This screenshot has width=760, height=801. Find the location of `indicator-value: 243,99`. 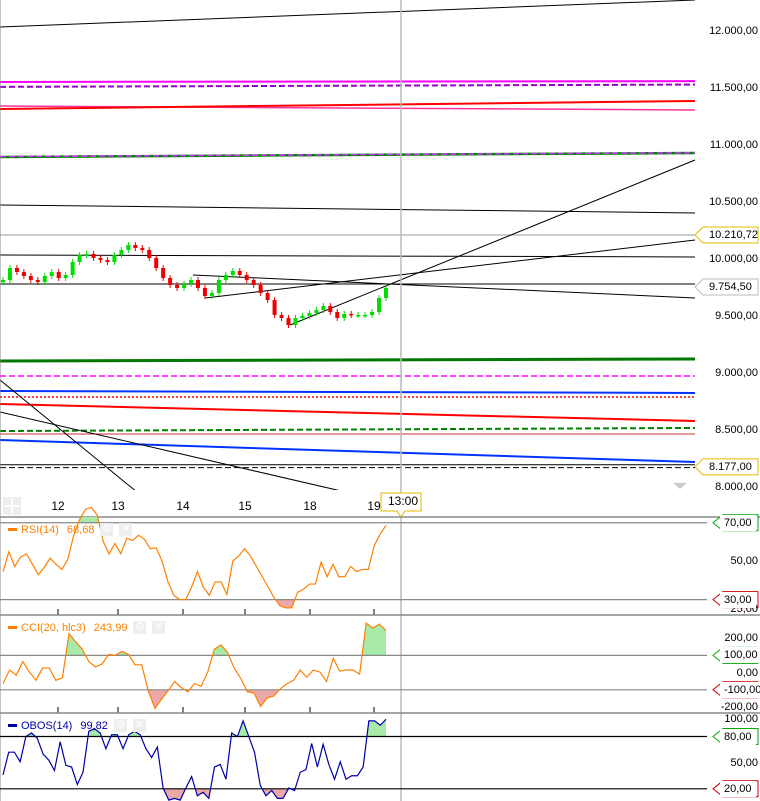

indicator-value: 243,99 is located at coordinates (110, 627).